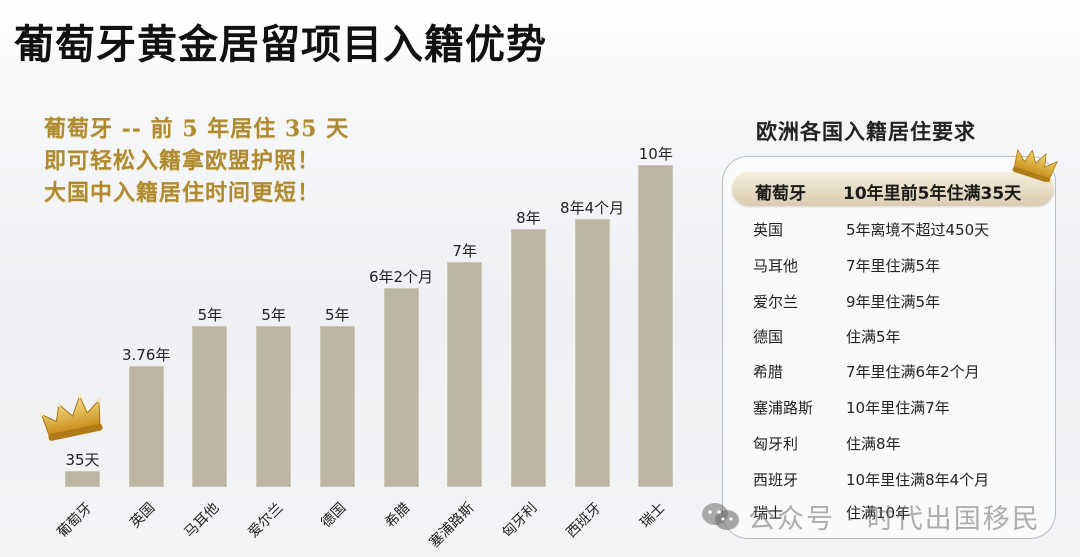  Describe the element at coordinates (768, 337) in the screenshot. I see `row-country: 德国` at that location.